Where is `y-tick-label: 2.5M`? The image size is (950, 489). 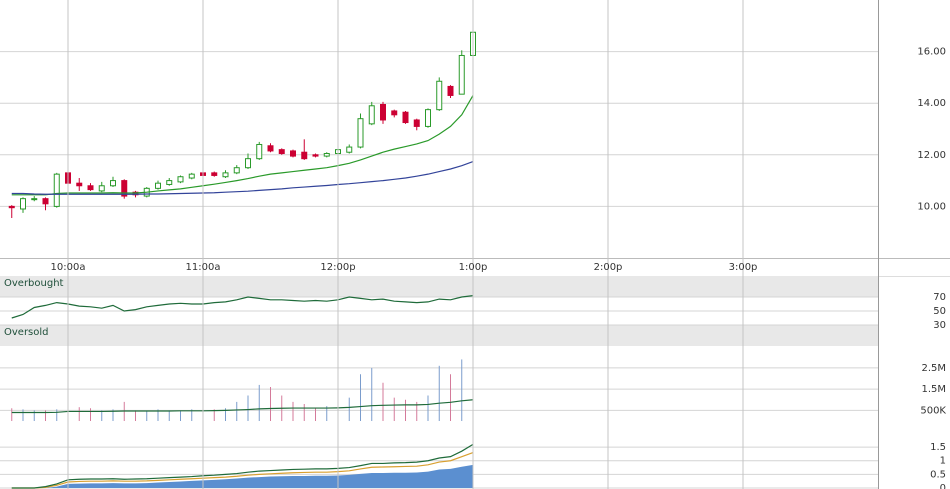 y-tick-label: 2.5M is located at coordinates (933, 368).